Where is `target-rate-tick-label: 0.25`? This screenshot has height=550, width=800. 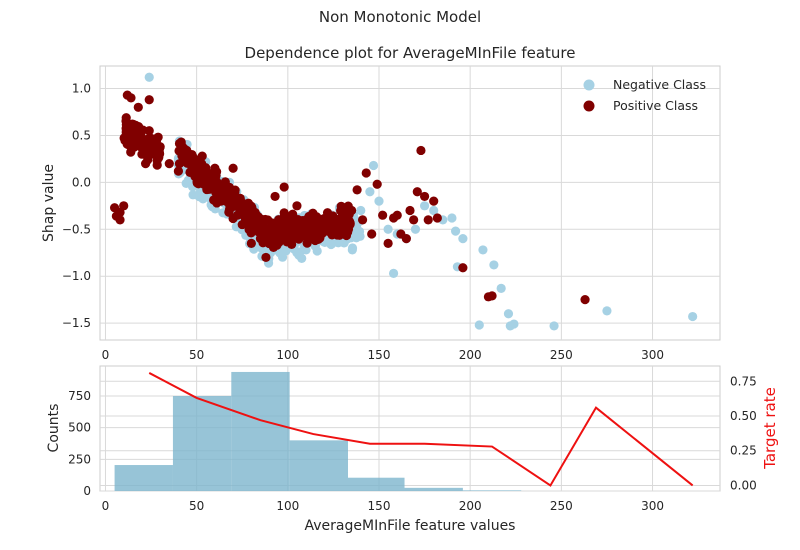 target-rate-tick-label: 0.25 is located at coordinates (743, 451).